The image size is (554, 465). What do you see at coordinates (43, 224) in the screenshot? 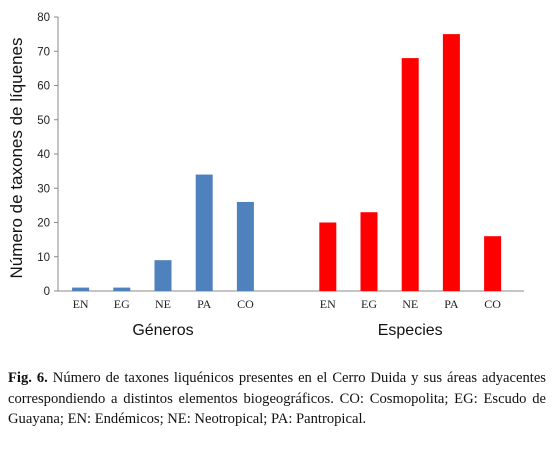
I see `y-tick-label: 20` at bounding box center [43, 224].